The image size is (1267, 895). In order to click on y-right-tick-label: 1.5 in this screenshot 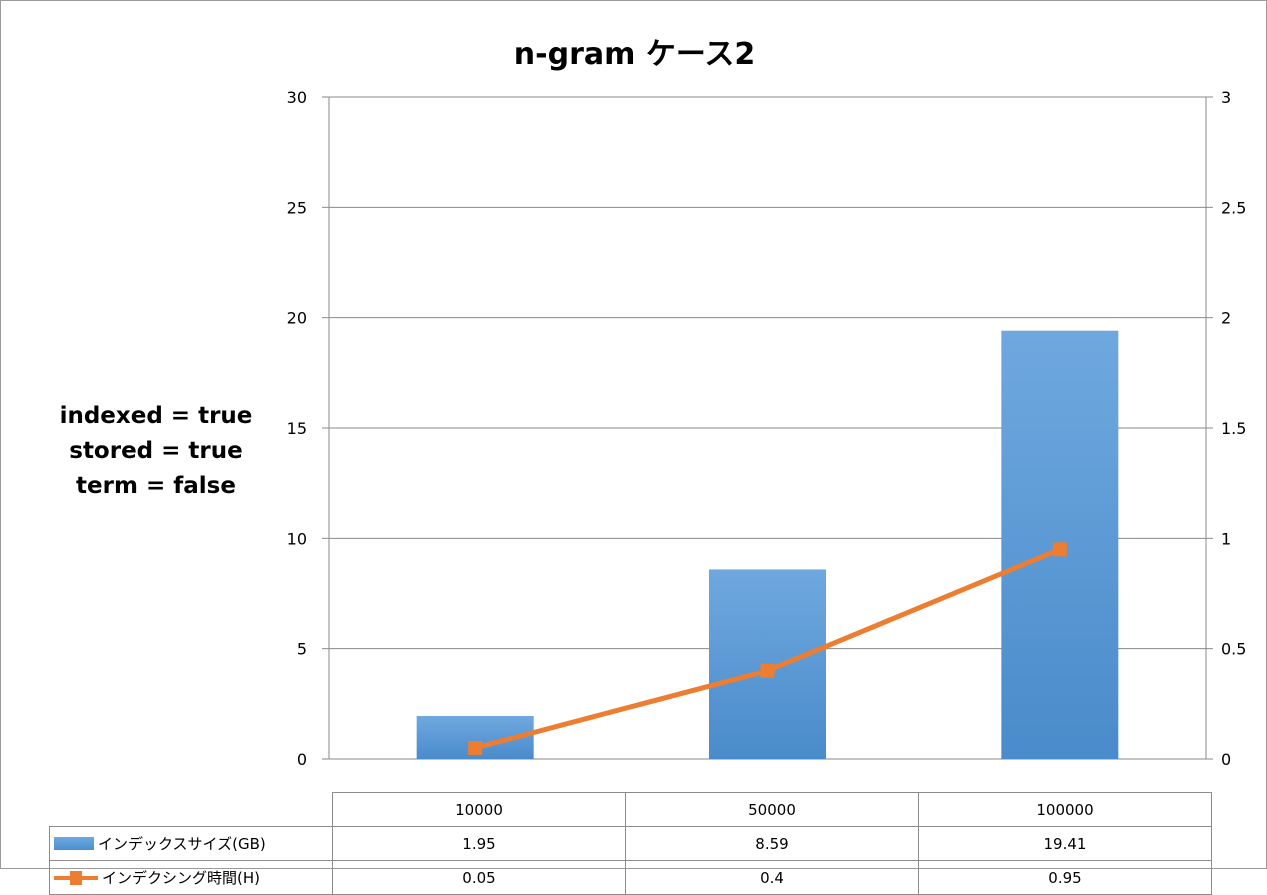, I will do `click(1233, 428)`.